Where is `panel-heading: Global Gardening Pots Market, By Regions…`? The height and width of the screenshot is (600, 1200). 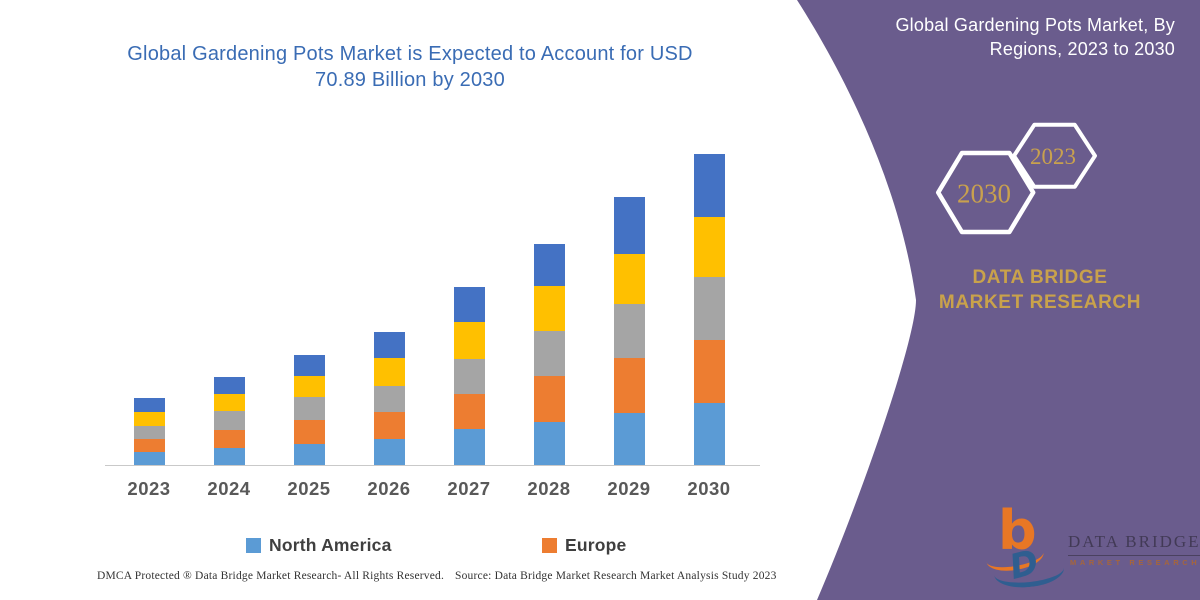
panel-heading: Global Gardening Pots Market, By Regions… is located at coordinates (1035, 37).